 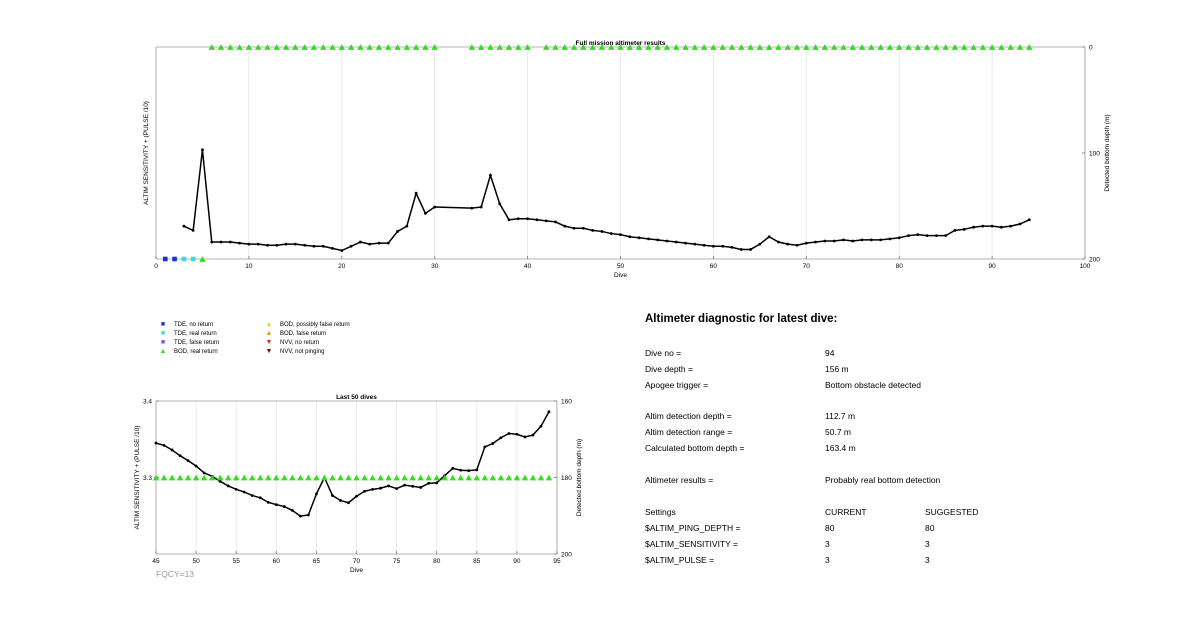 What do you see at coordinates (269, 351) in the screenshot?
I see `triangle-down-marker-icon: ▼` at bounding box center [269, 351].